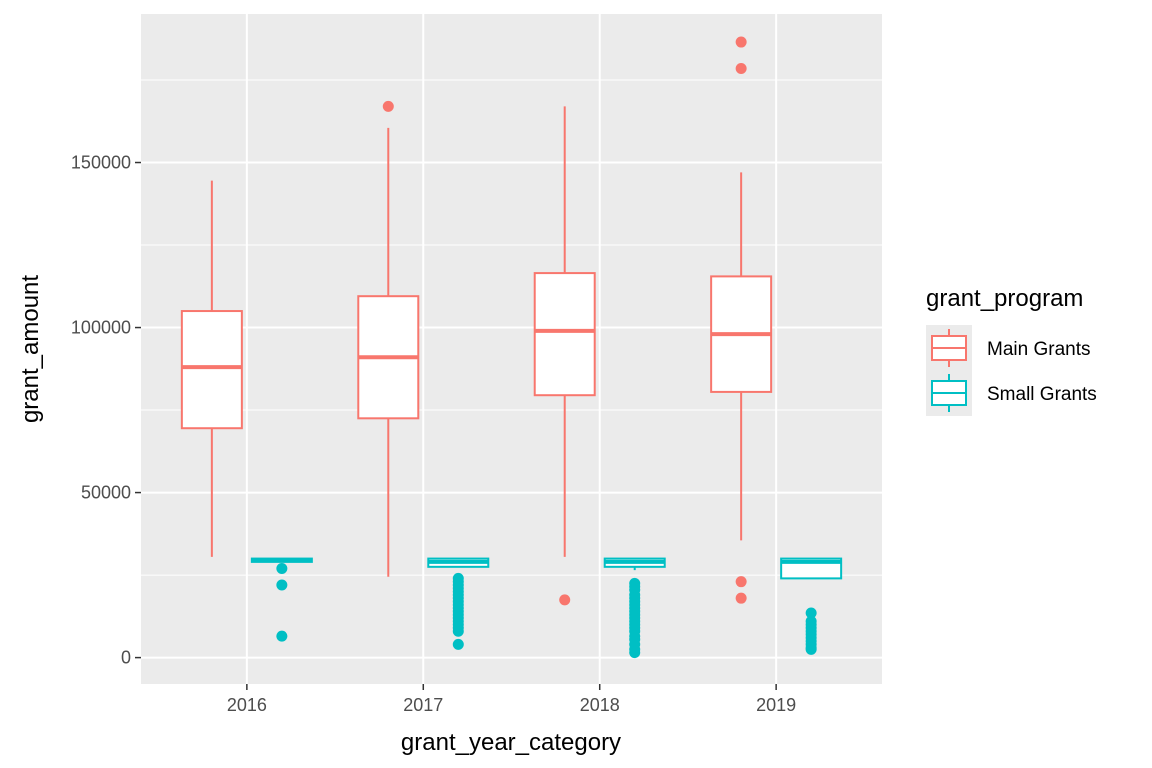  I want to click on y-axis: 0 50000 100000 150000, so click(106, 410).